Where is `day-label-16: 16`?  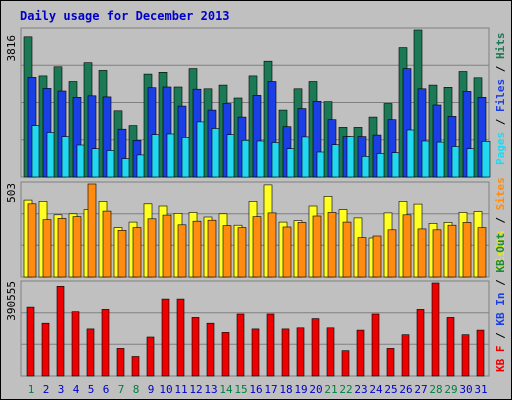 day-label-16: 16 is located at coordinates (255, 389).